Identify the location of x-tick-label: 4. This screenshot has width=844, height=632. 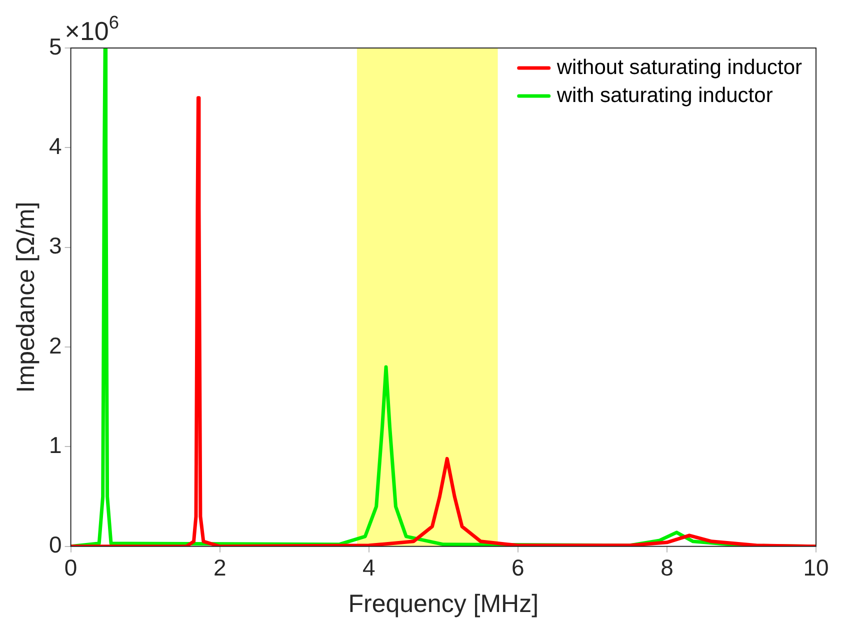
(369, 567).